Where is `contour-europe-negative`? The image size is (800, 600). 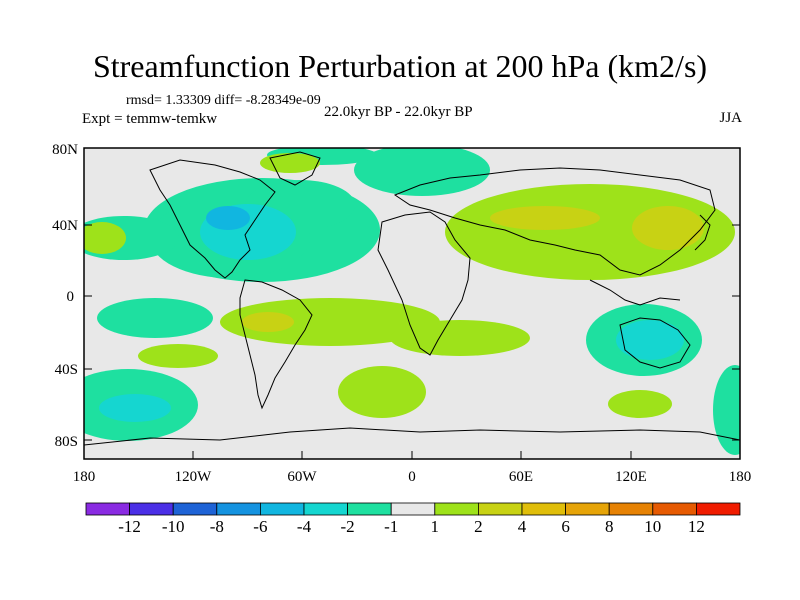
contour-europe-negative is located at coordinates (422, 172).